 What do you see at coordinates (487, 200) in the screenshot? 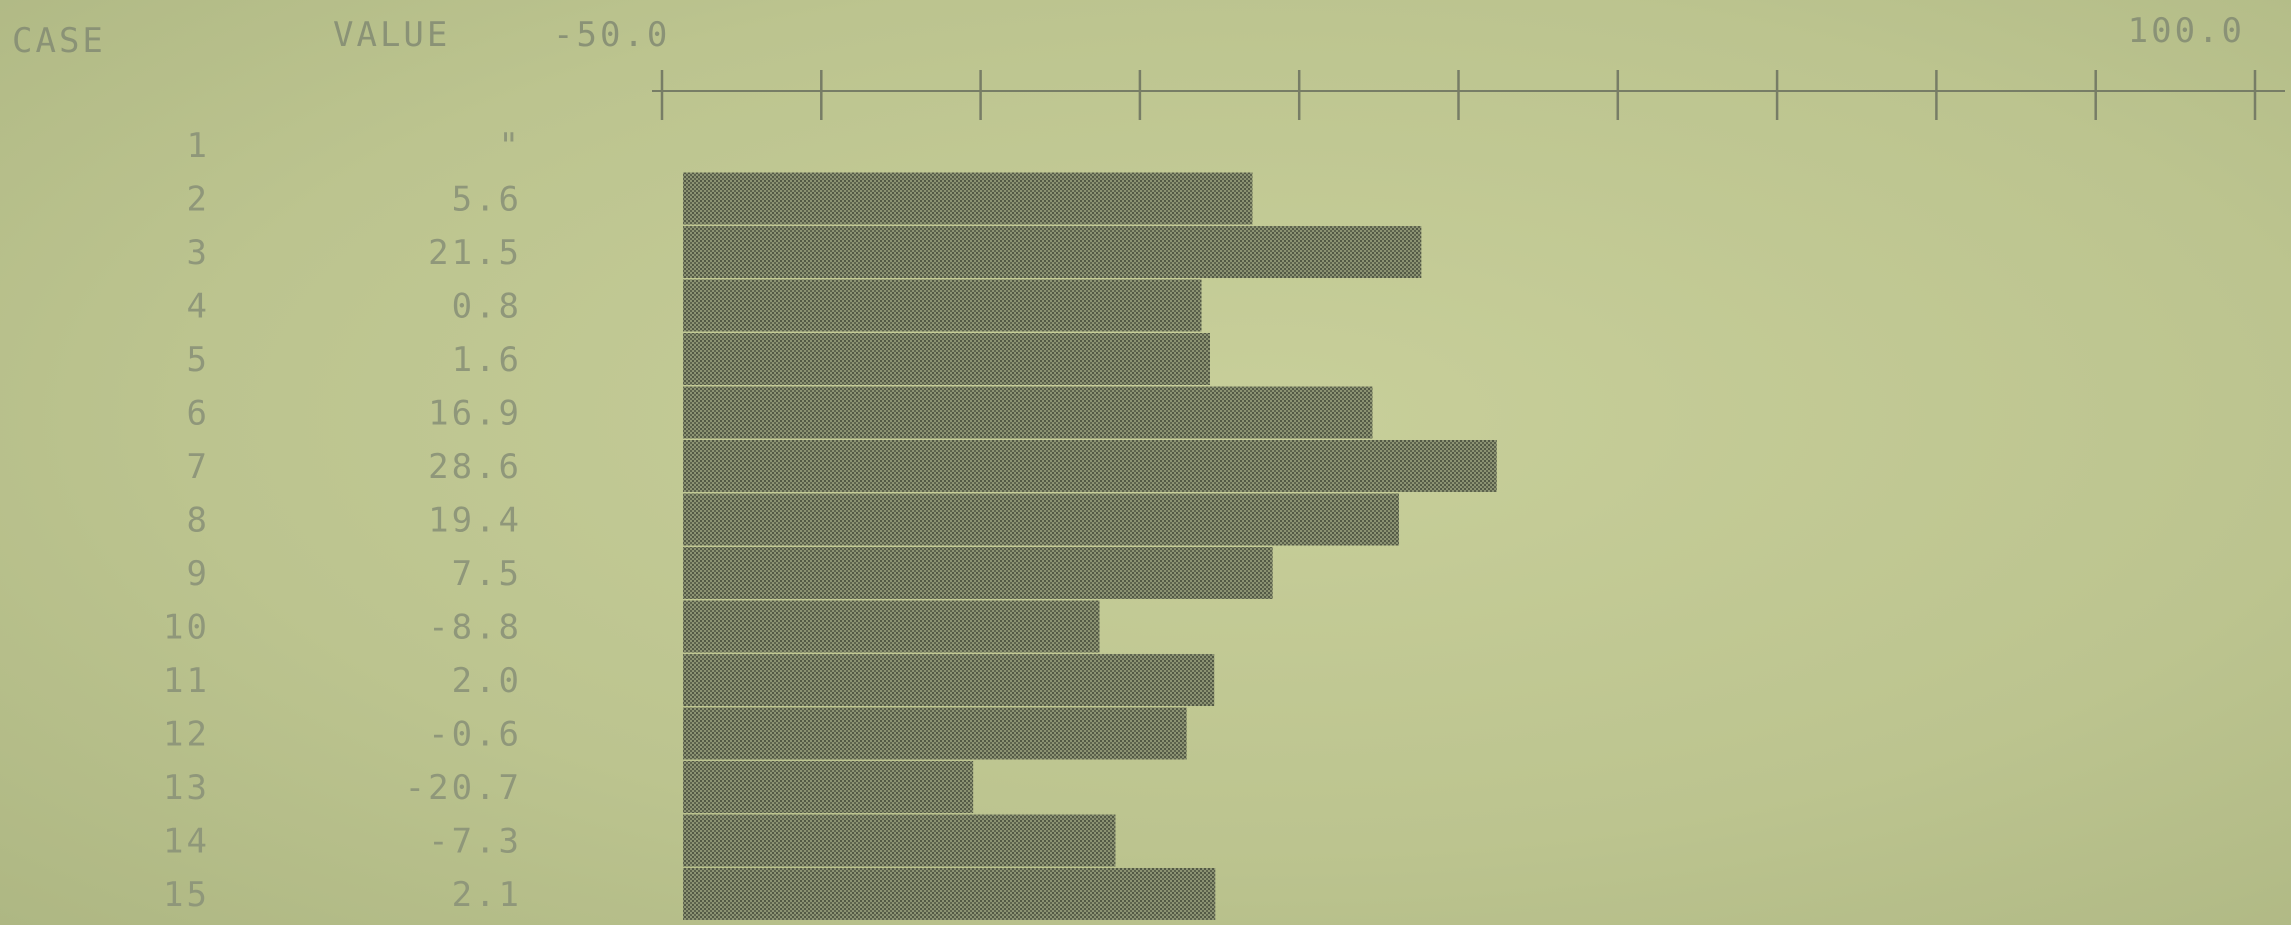
I see `value-label: 5.6` at bounding box center [487, 200].